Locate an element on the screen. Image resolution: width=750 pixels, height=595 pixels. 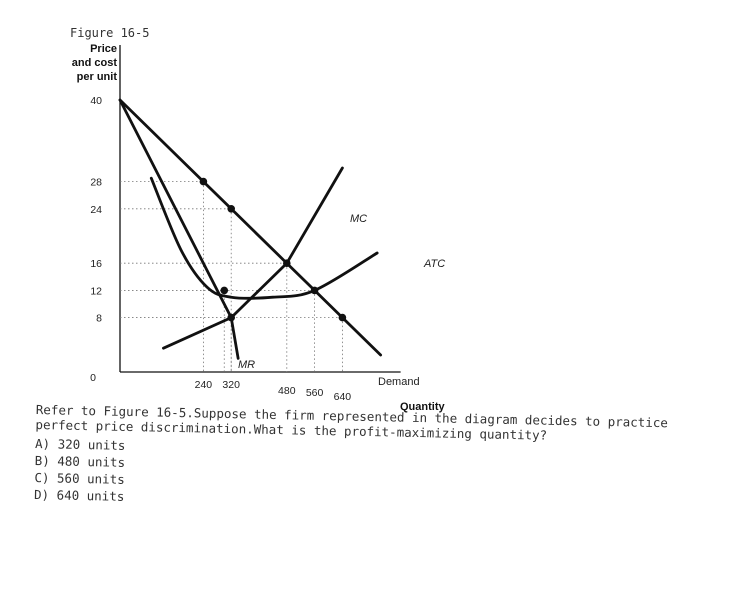
curve-label-demand: Demand is located at coordinates (399, 382).